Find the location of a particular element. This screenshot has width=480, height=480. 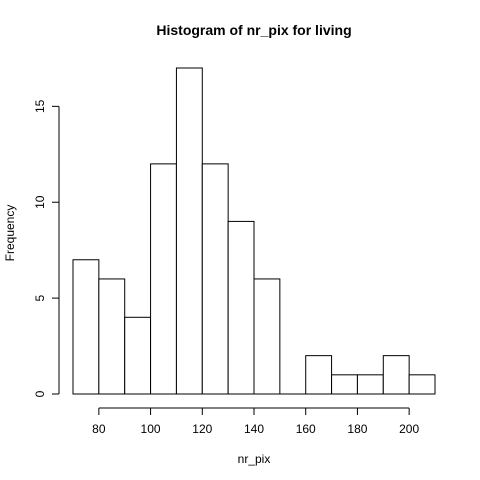

x-tick-label: 200 is located at coordinates (409, 429).